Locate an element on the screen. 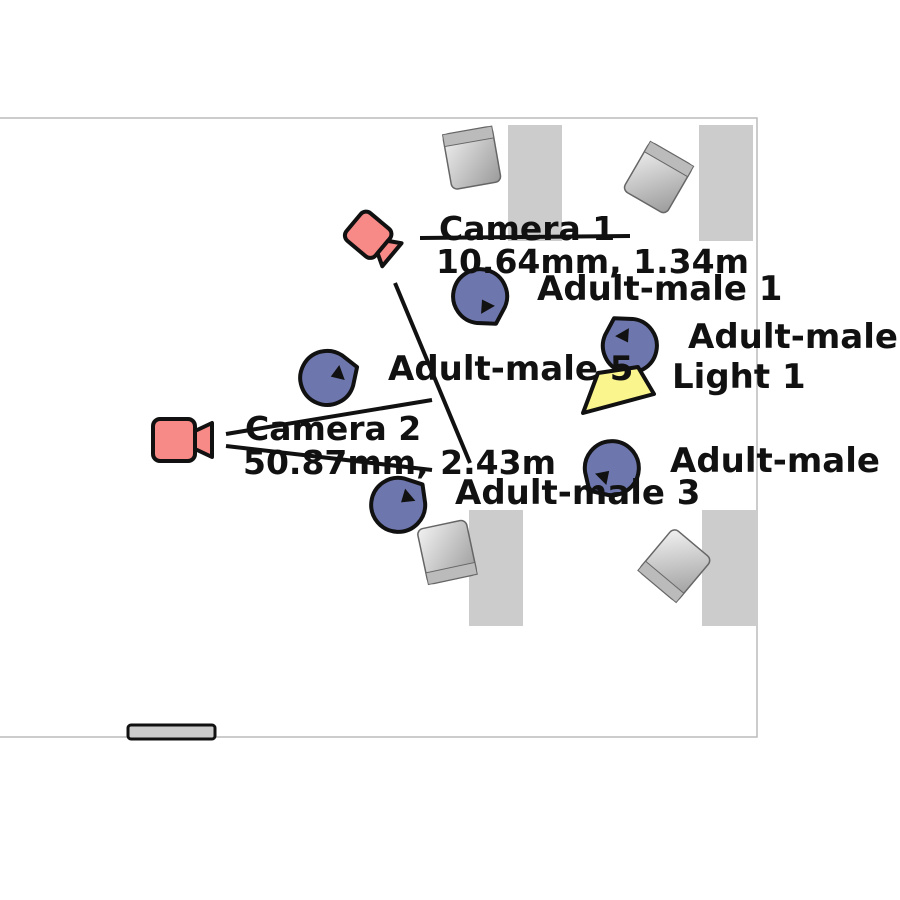  camera-2-sightline-a is located at coordinates (329, 417).